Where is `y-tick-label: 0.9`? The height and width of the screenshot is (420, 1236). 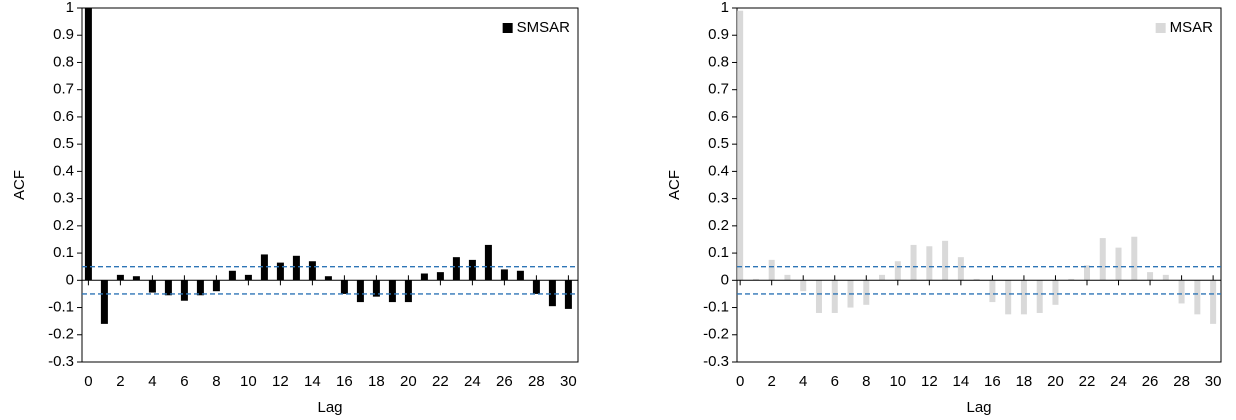
y-tick-label: 0.9 is located at coordinates (718, 34).